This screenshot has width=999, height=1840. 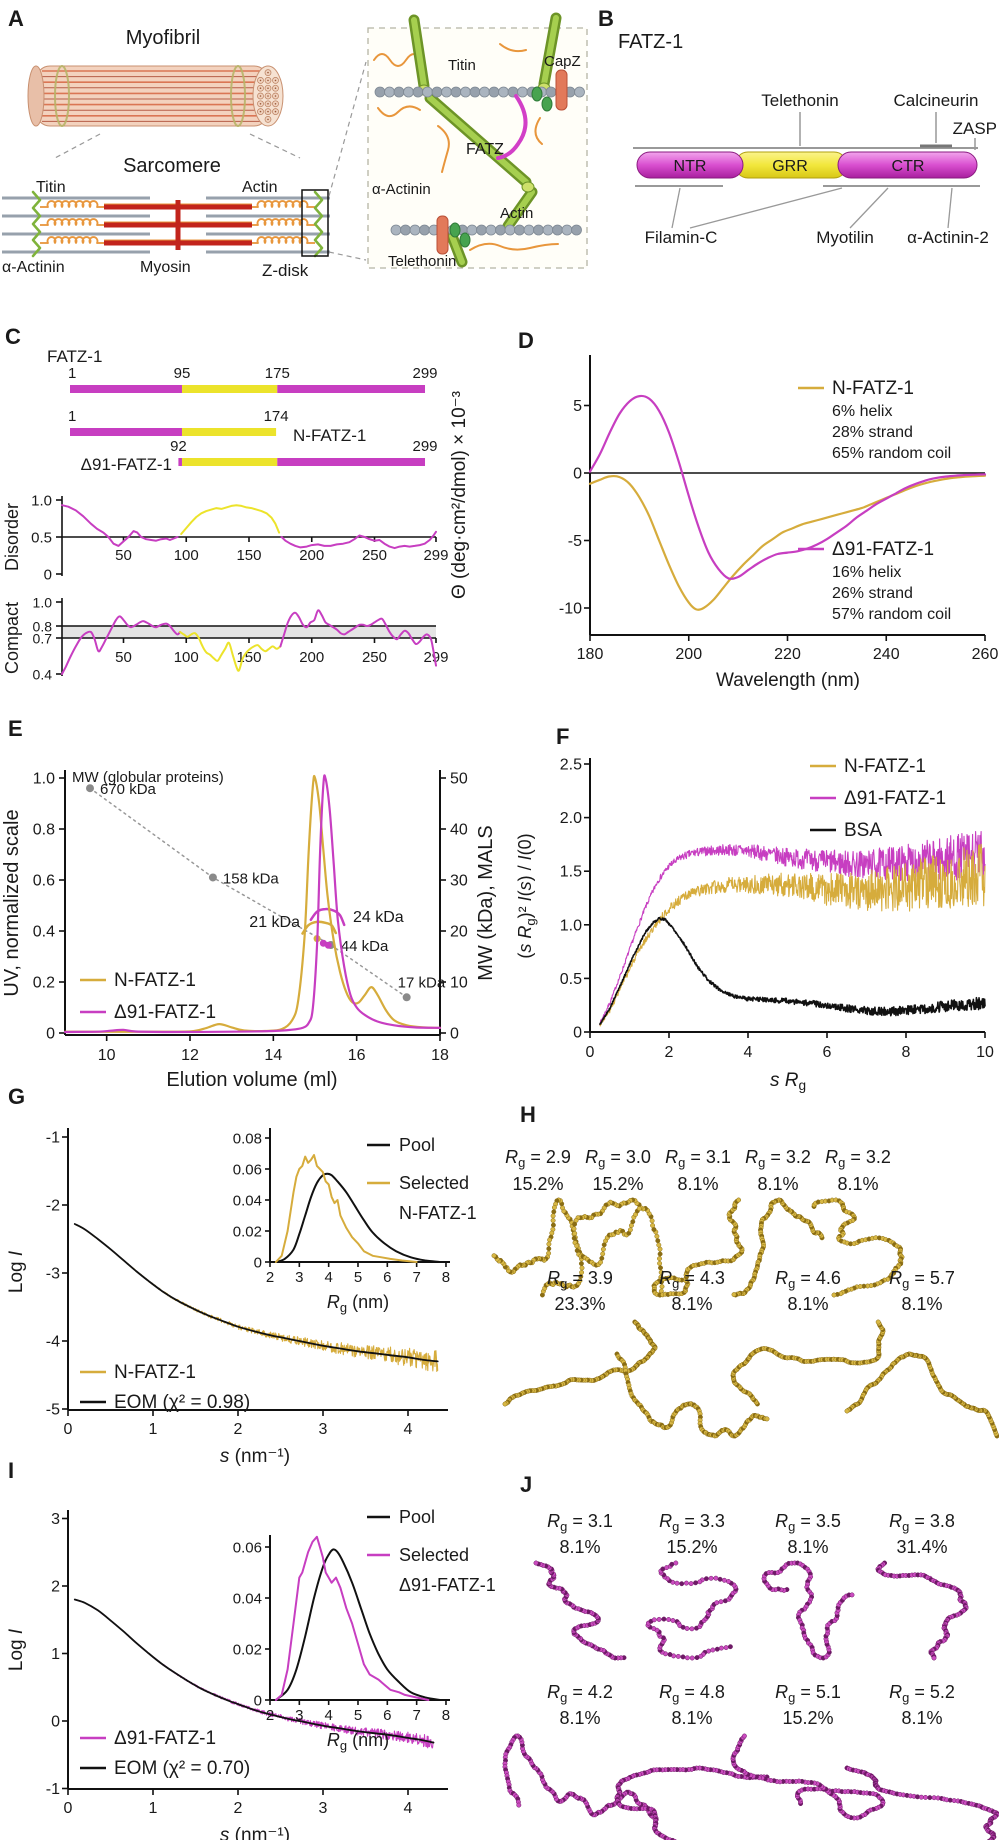 I want to click on panel-i-label: I, so click(x=11, y=1470).